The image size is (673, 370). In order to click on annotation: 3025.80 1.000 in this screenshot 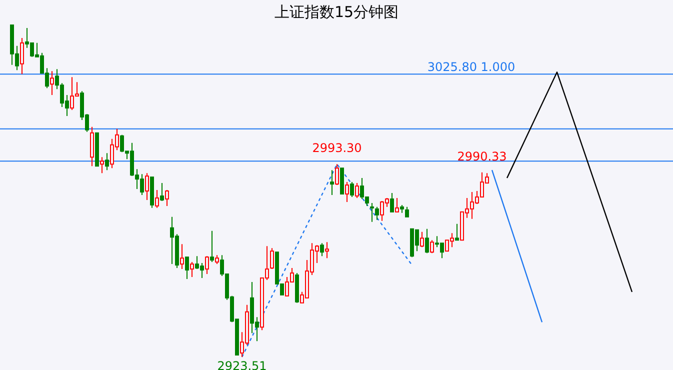, I will do `click(471, 67)`.